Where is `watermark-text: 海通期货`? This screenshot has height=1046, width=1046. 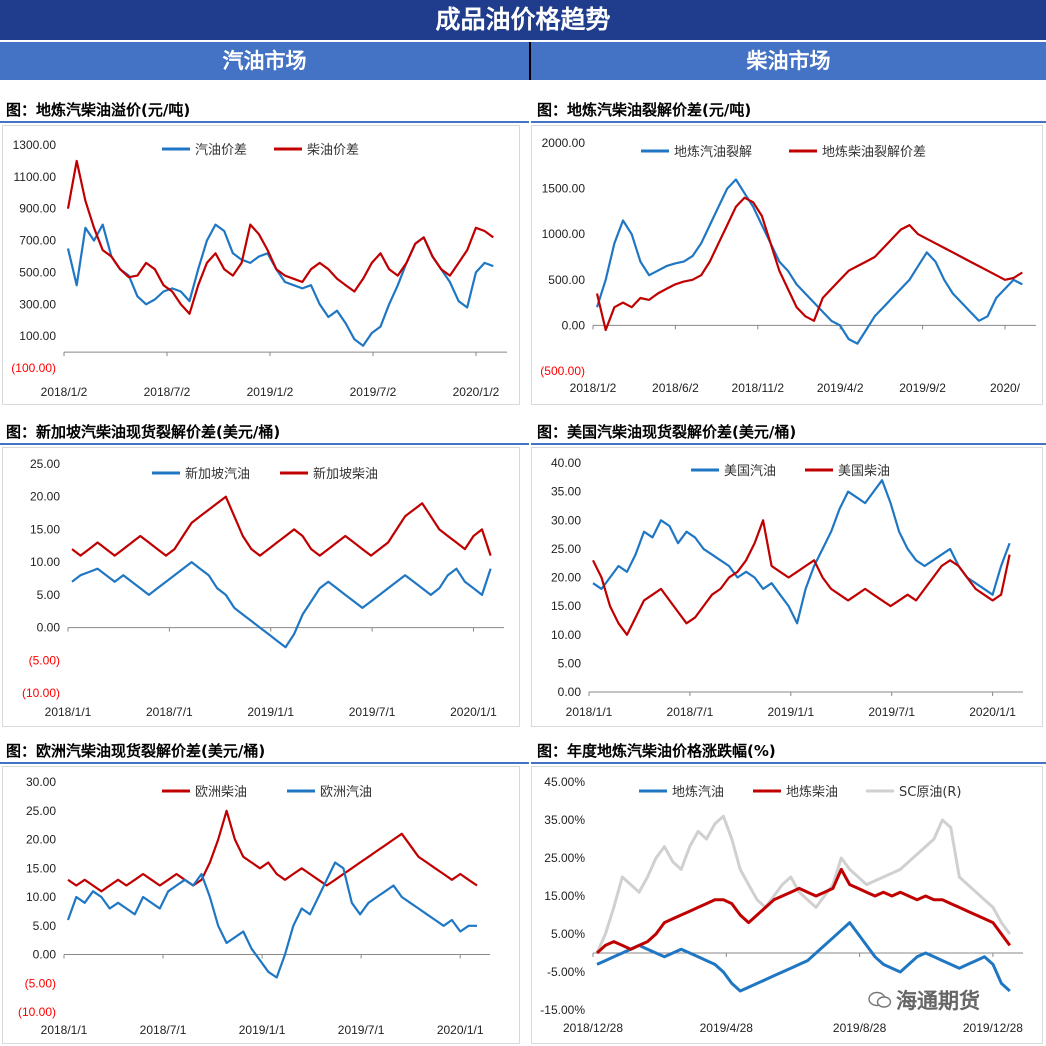
watermark-text: 海通期货 is located at coordinates (938, 1001).